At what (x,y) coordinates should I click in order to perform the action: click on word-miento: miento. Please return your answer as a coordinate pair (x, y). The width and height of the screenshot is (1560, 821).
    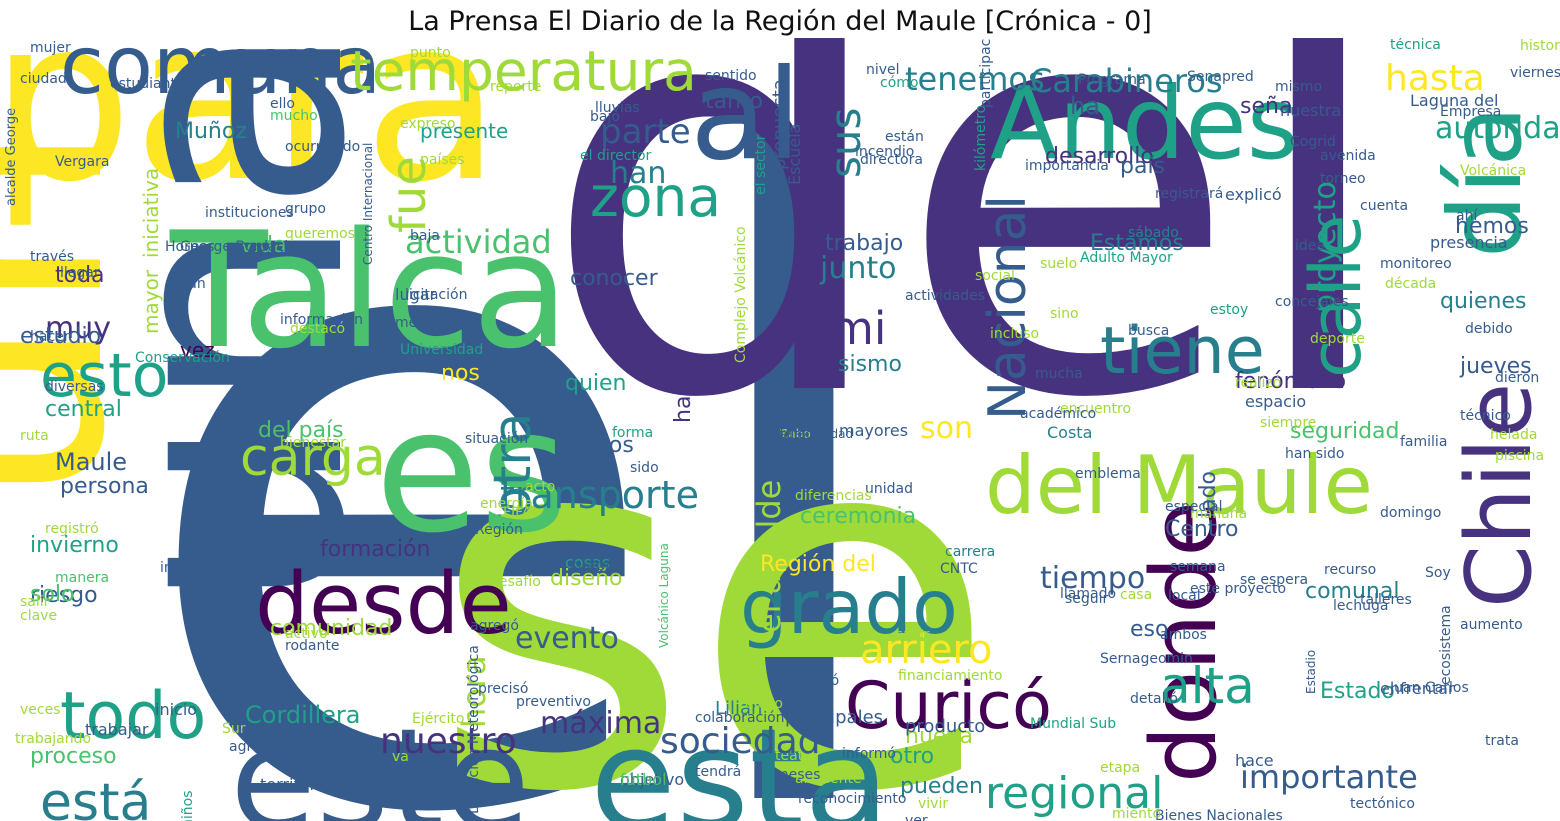
    Looking at the image, I should click on (1136, 813).